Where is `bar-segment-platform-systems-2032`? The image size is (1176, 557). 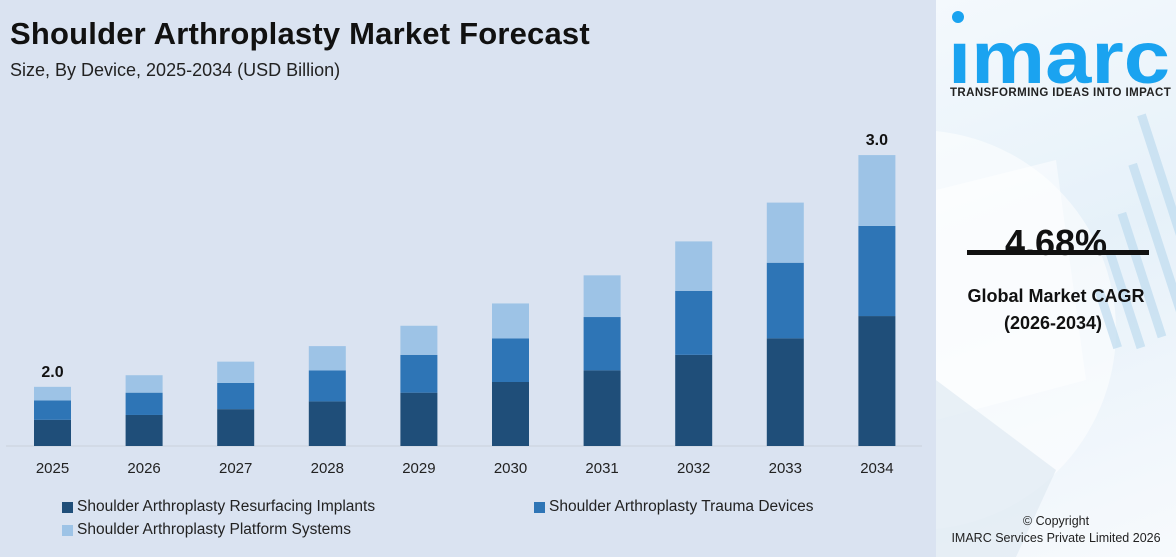
bar-segment-platform-systems-2032 is located at coordinates (694, 266).